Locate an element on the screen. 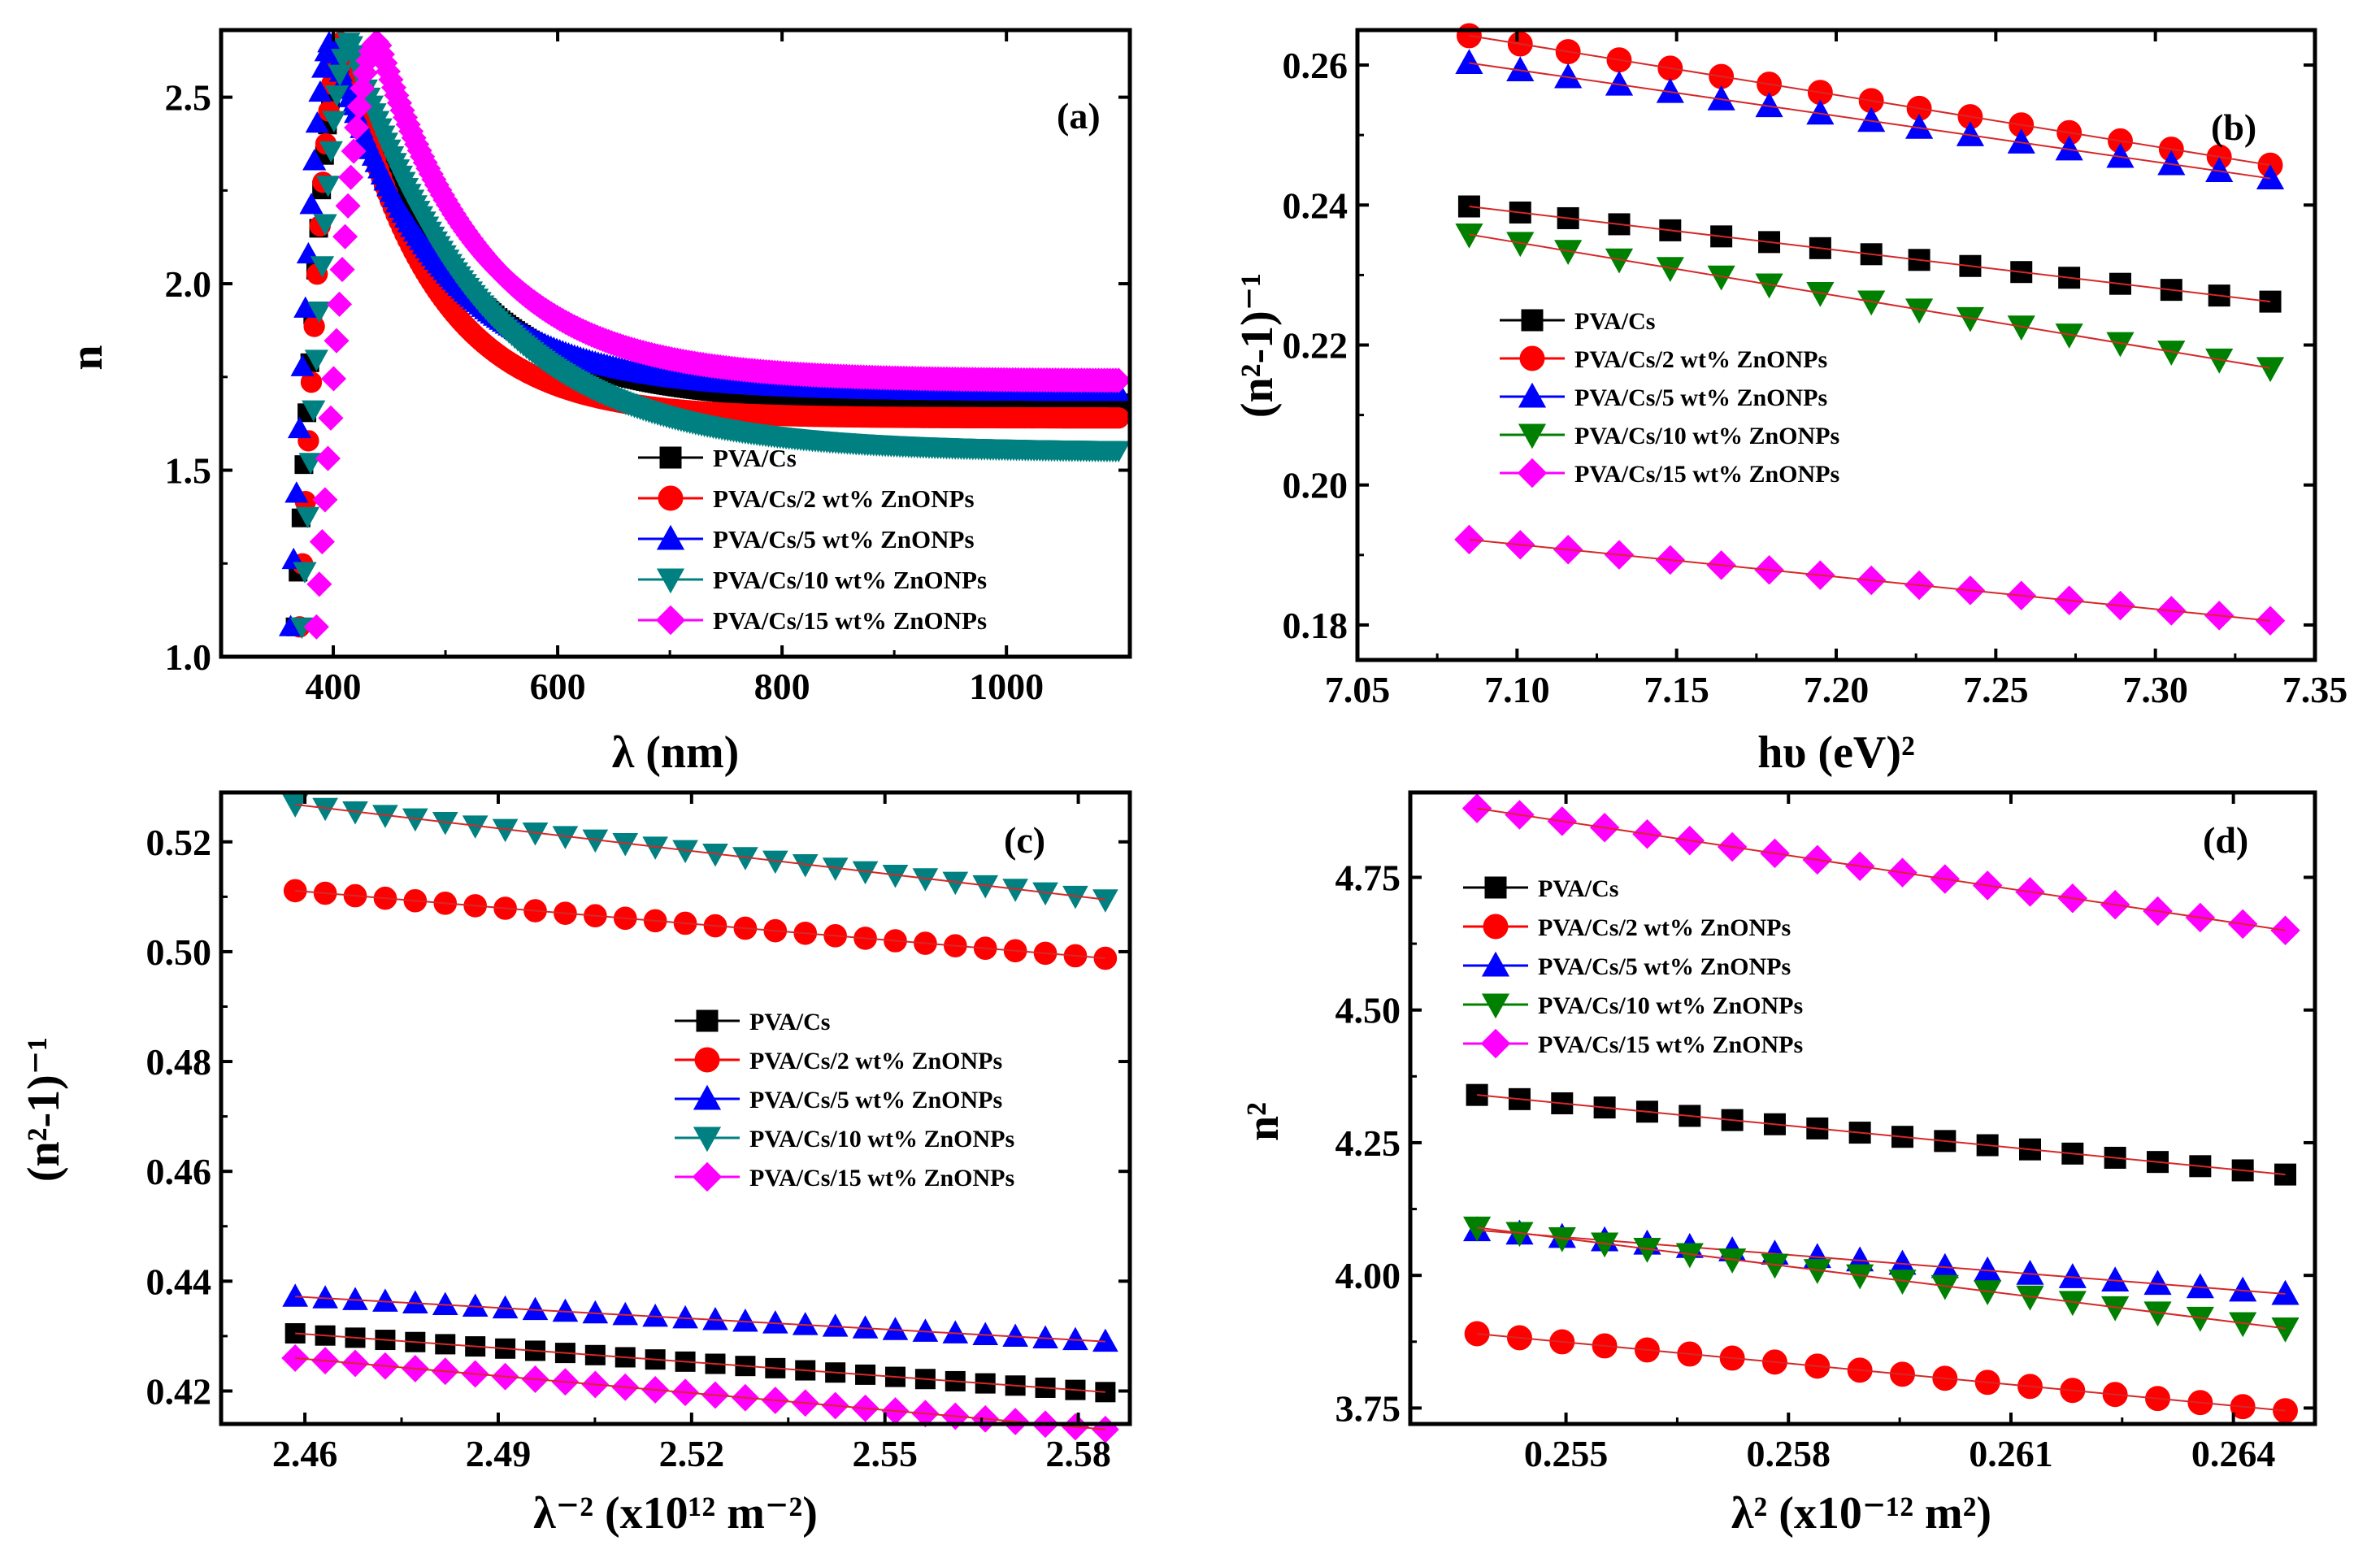 This screenshot has width=2380, height=1554. panel-c-ytick-label: 0.52 is located at coordinates (179, 842).